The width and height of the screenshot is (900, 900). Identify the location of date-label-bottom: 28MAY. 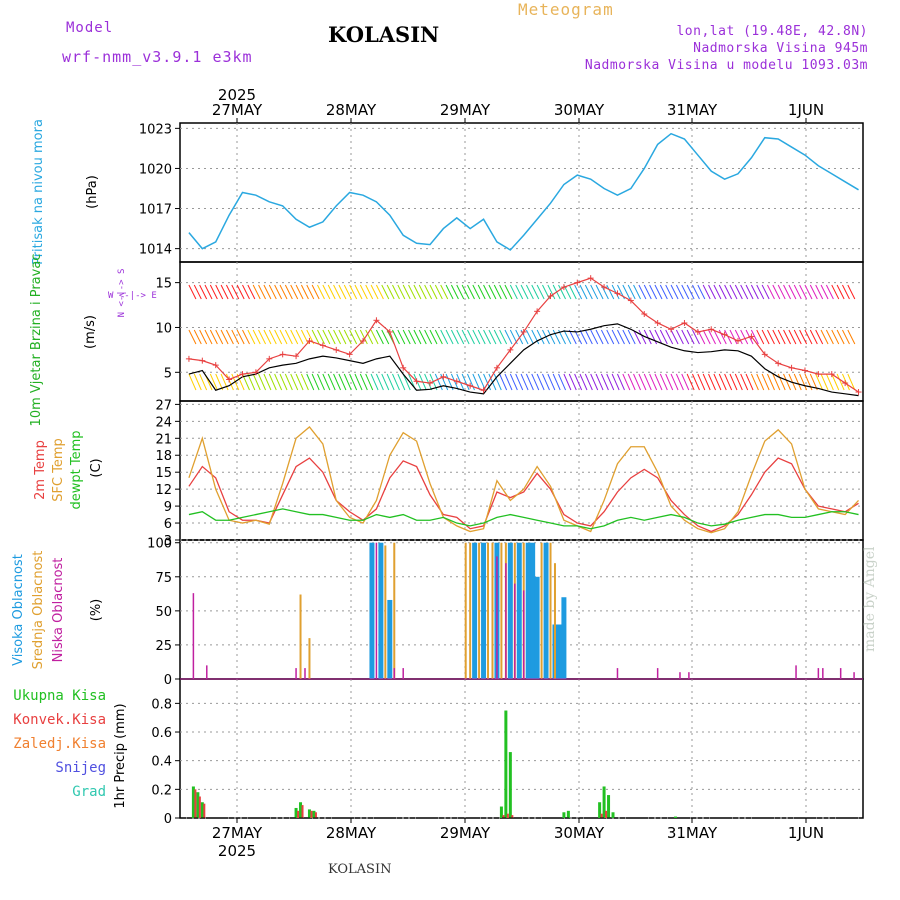
(351, 833).